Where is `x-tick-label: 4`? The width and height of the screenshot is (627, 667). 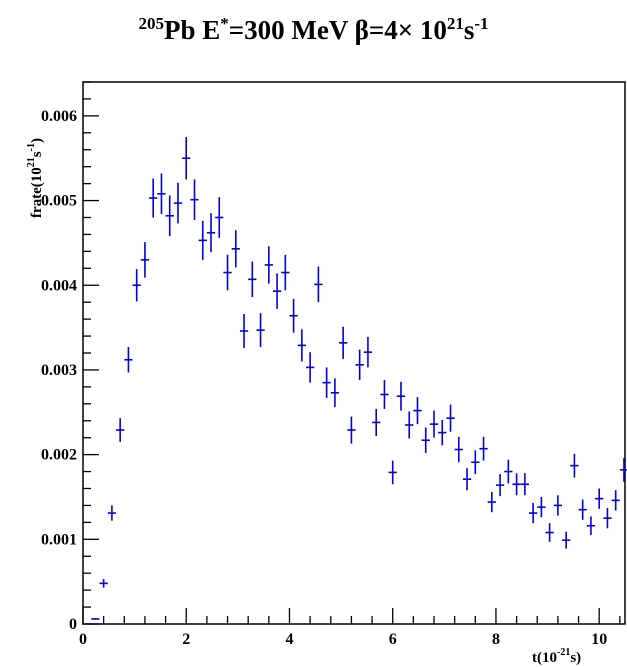
x-tick-label: 4 is located at coordinates (289, 639).